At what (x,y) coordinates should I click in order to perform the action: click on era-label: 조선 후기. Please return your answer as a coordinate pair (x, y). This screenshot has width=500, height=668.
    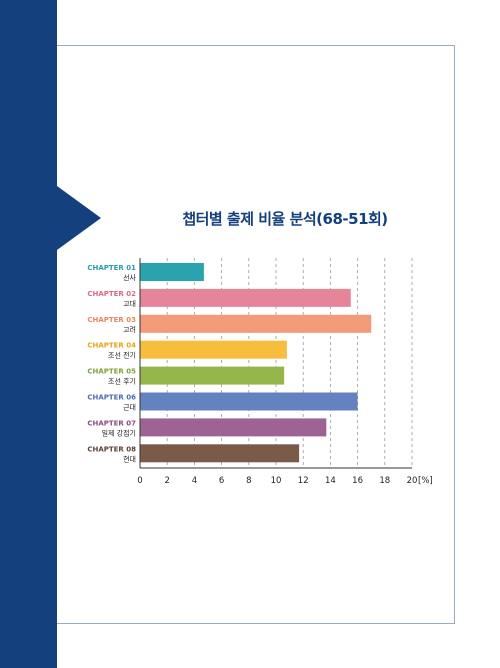
    Looking at the image, I should click on (122, 381).